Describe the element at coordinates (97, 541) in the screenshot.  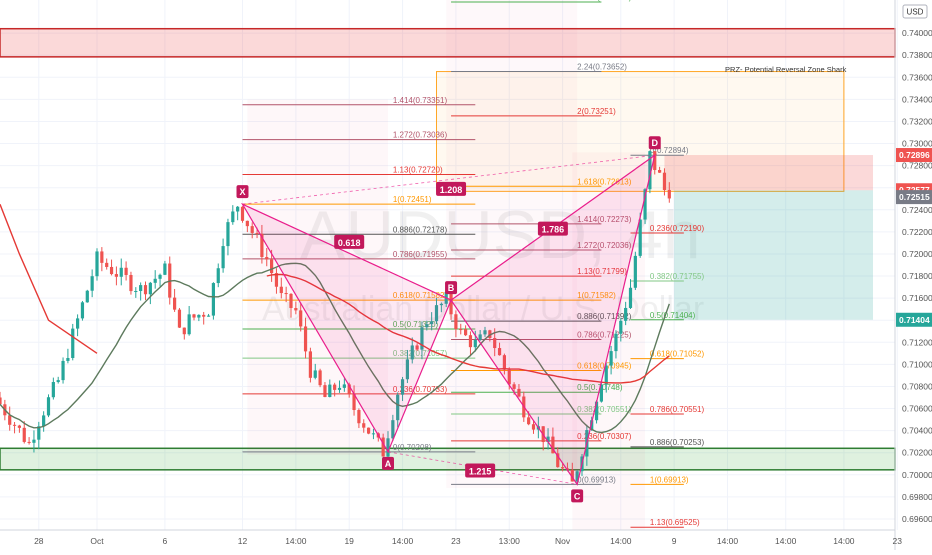
I see `x-tick-label: Oct` at that location.